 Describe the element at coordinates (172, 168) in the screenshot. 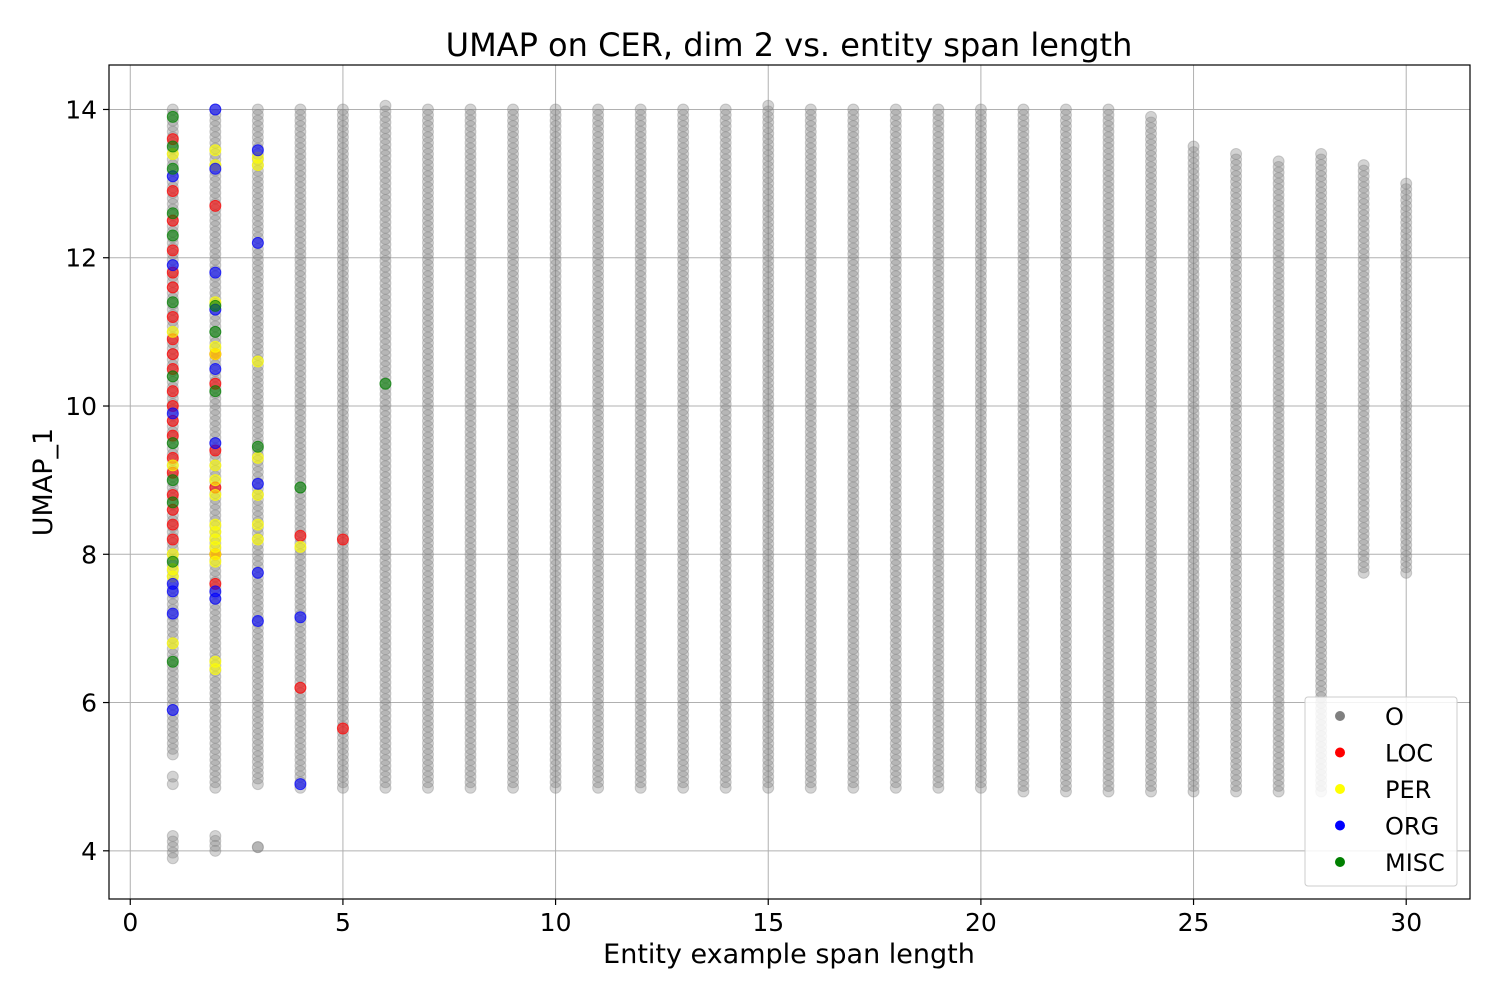

I see `misc-point` at that location.